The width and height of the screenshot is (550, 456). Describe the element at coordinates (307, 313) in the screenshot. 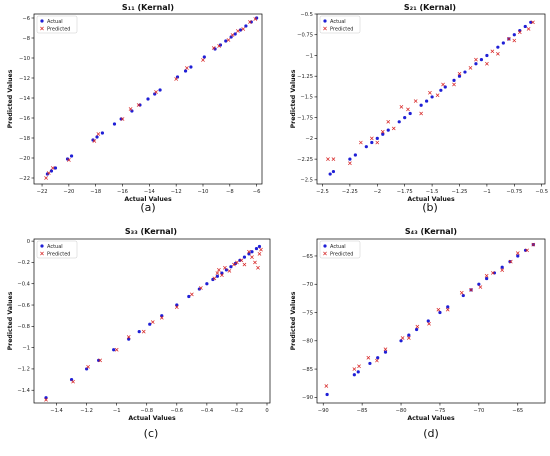

I see `y-tick-label: −75` at that location.